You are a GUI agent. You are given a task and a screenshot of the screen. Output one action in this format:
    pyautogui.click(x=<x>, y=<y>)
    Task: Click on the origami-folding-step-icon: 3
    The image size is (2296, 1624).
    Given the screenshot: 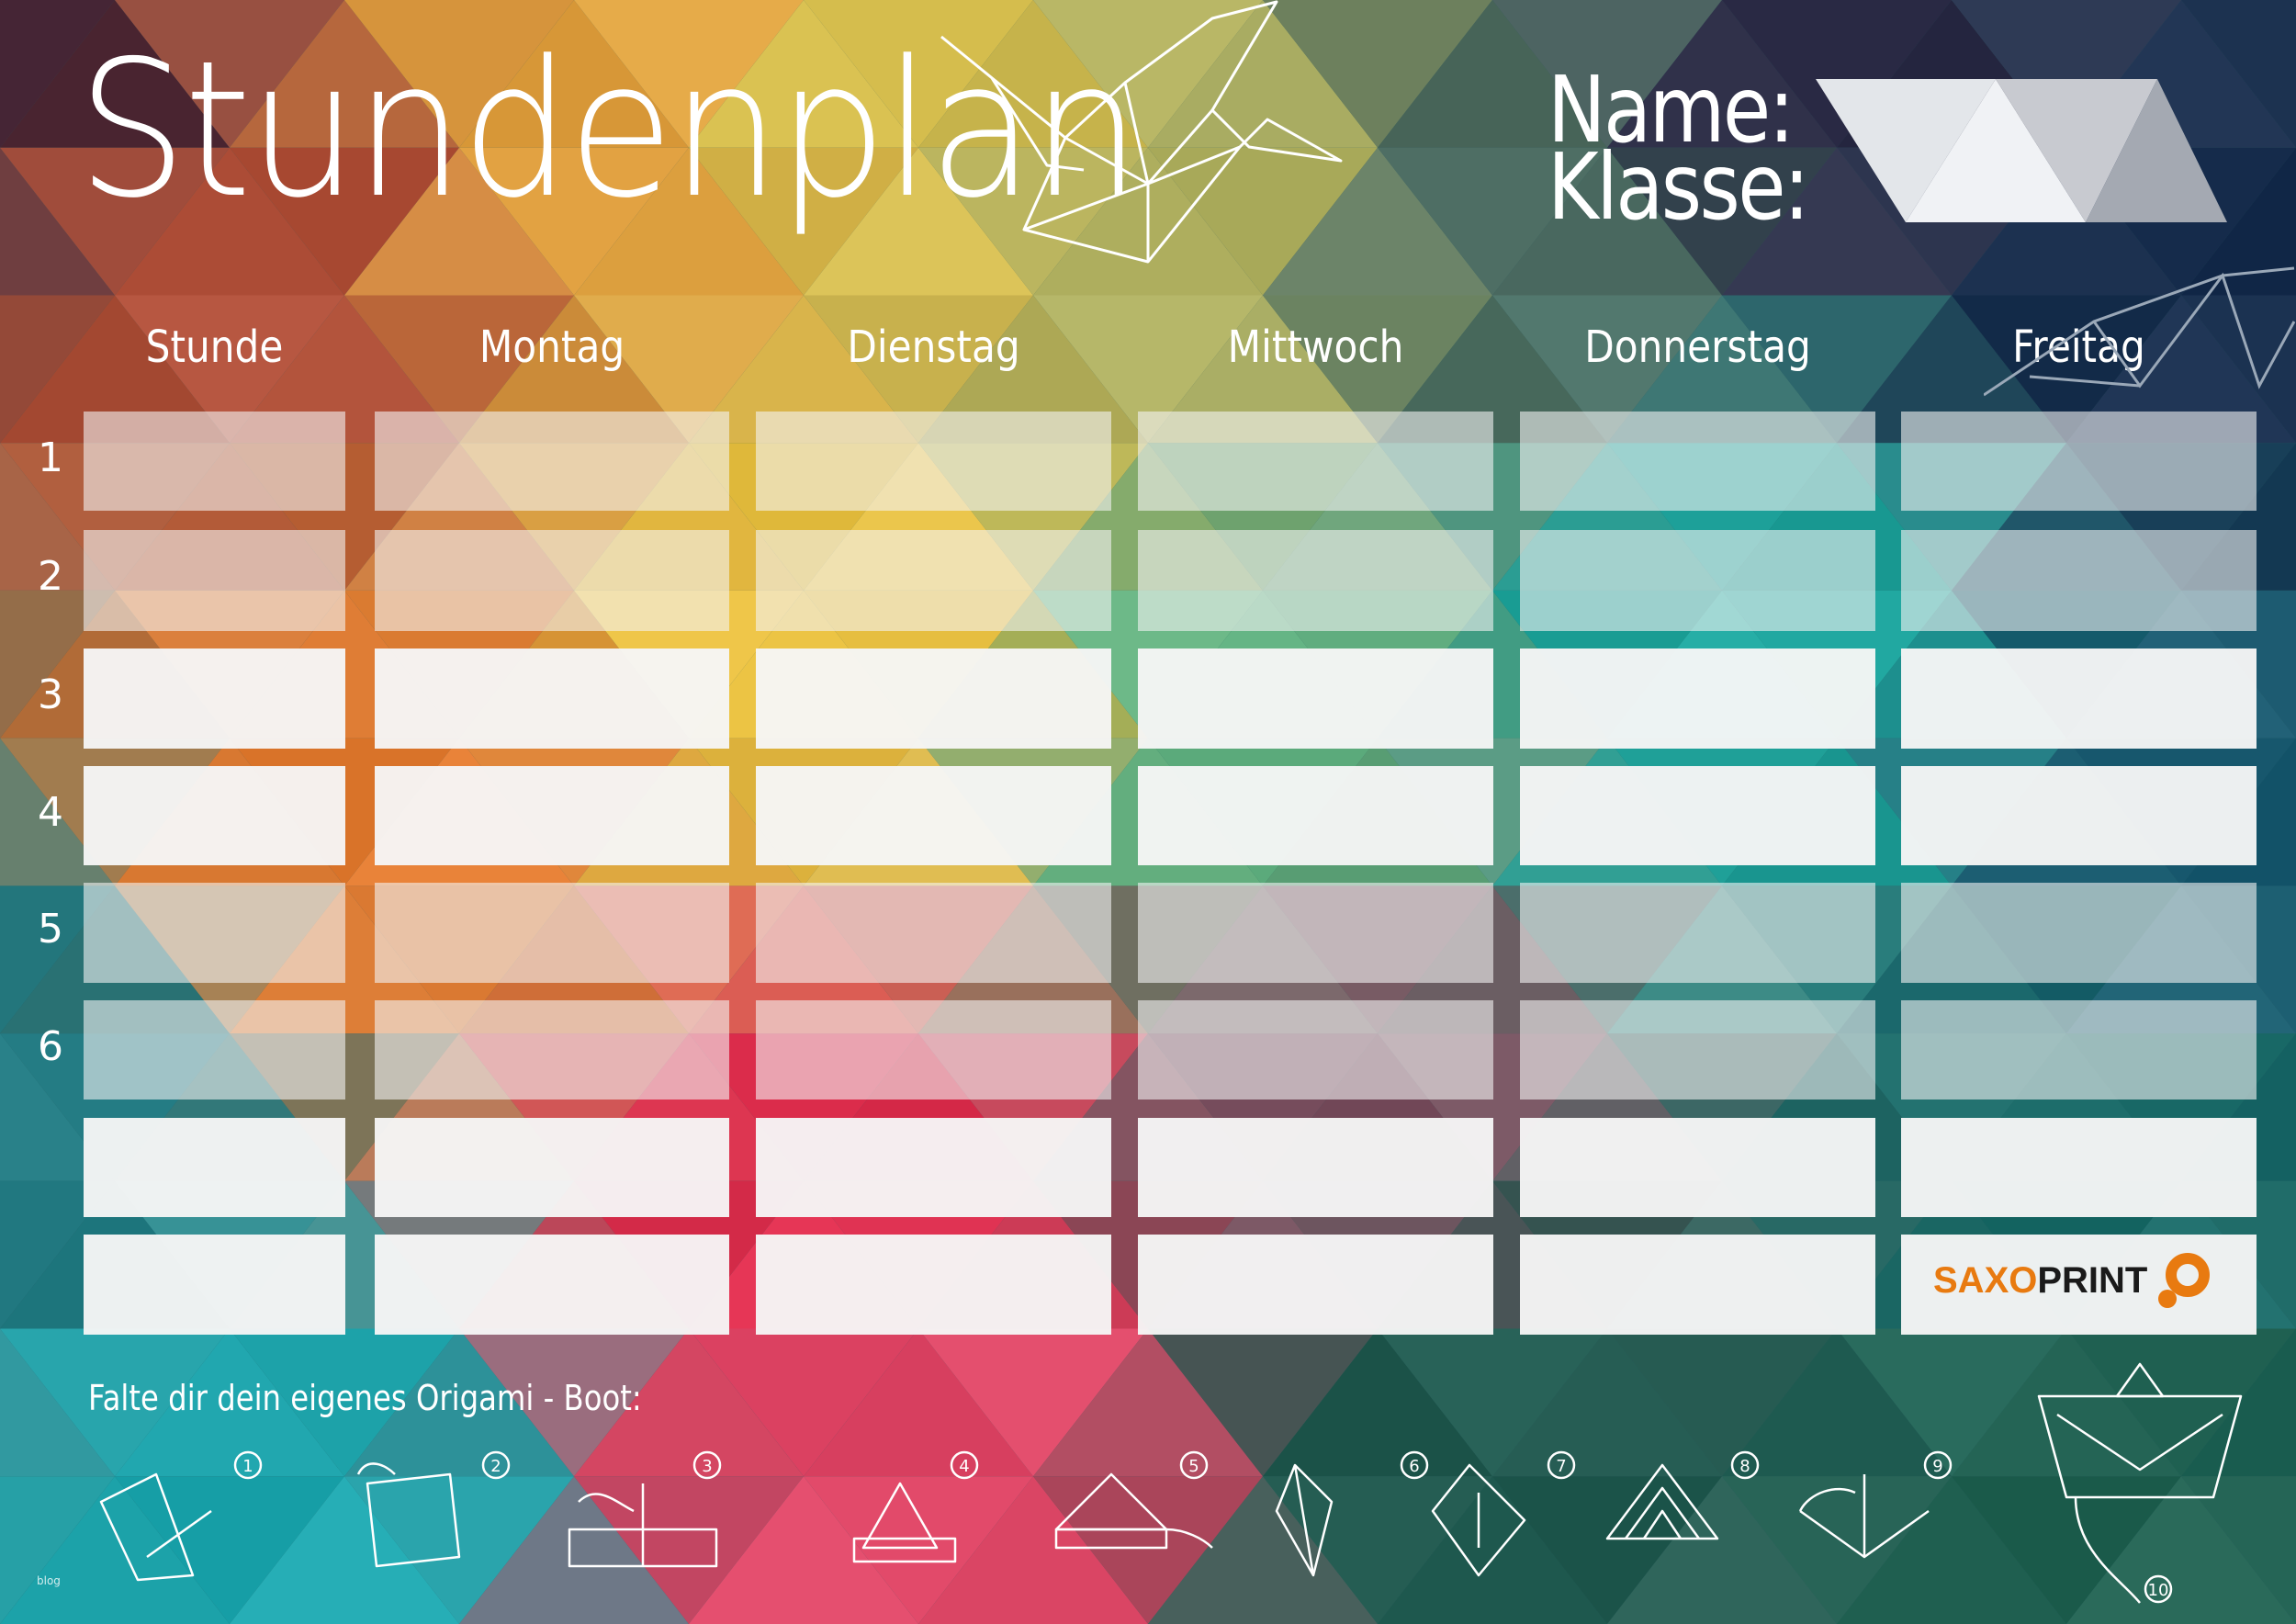 What is the action you would take?
    pyautogui.click(x=645, y=1509)
    